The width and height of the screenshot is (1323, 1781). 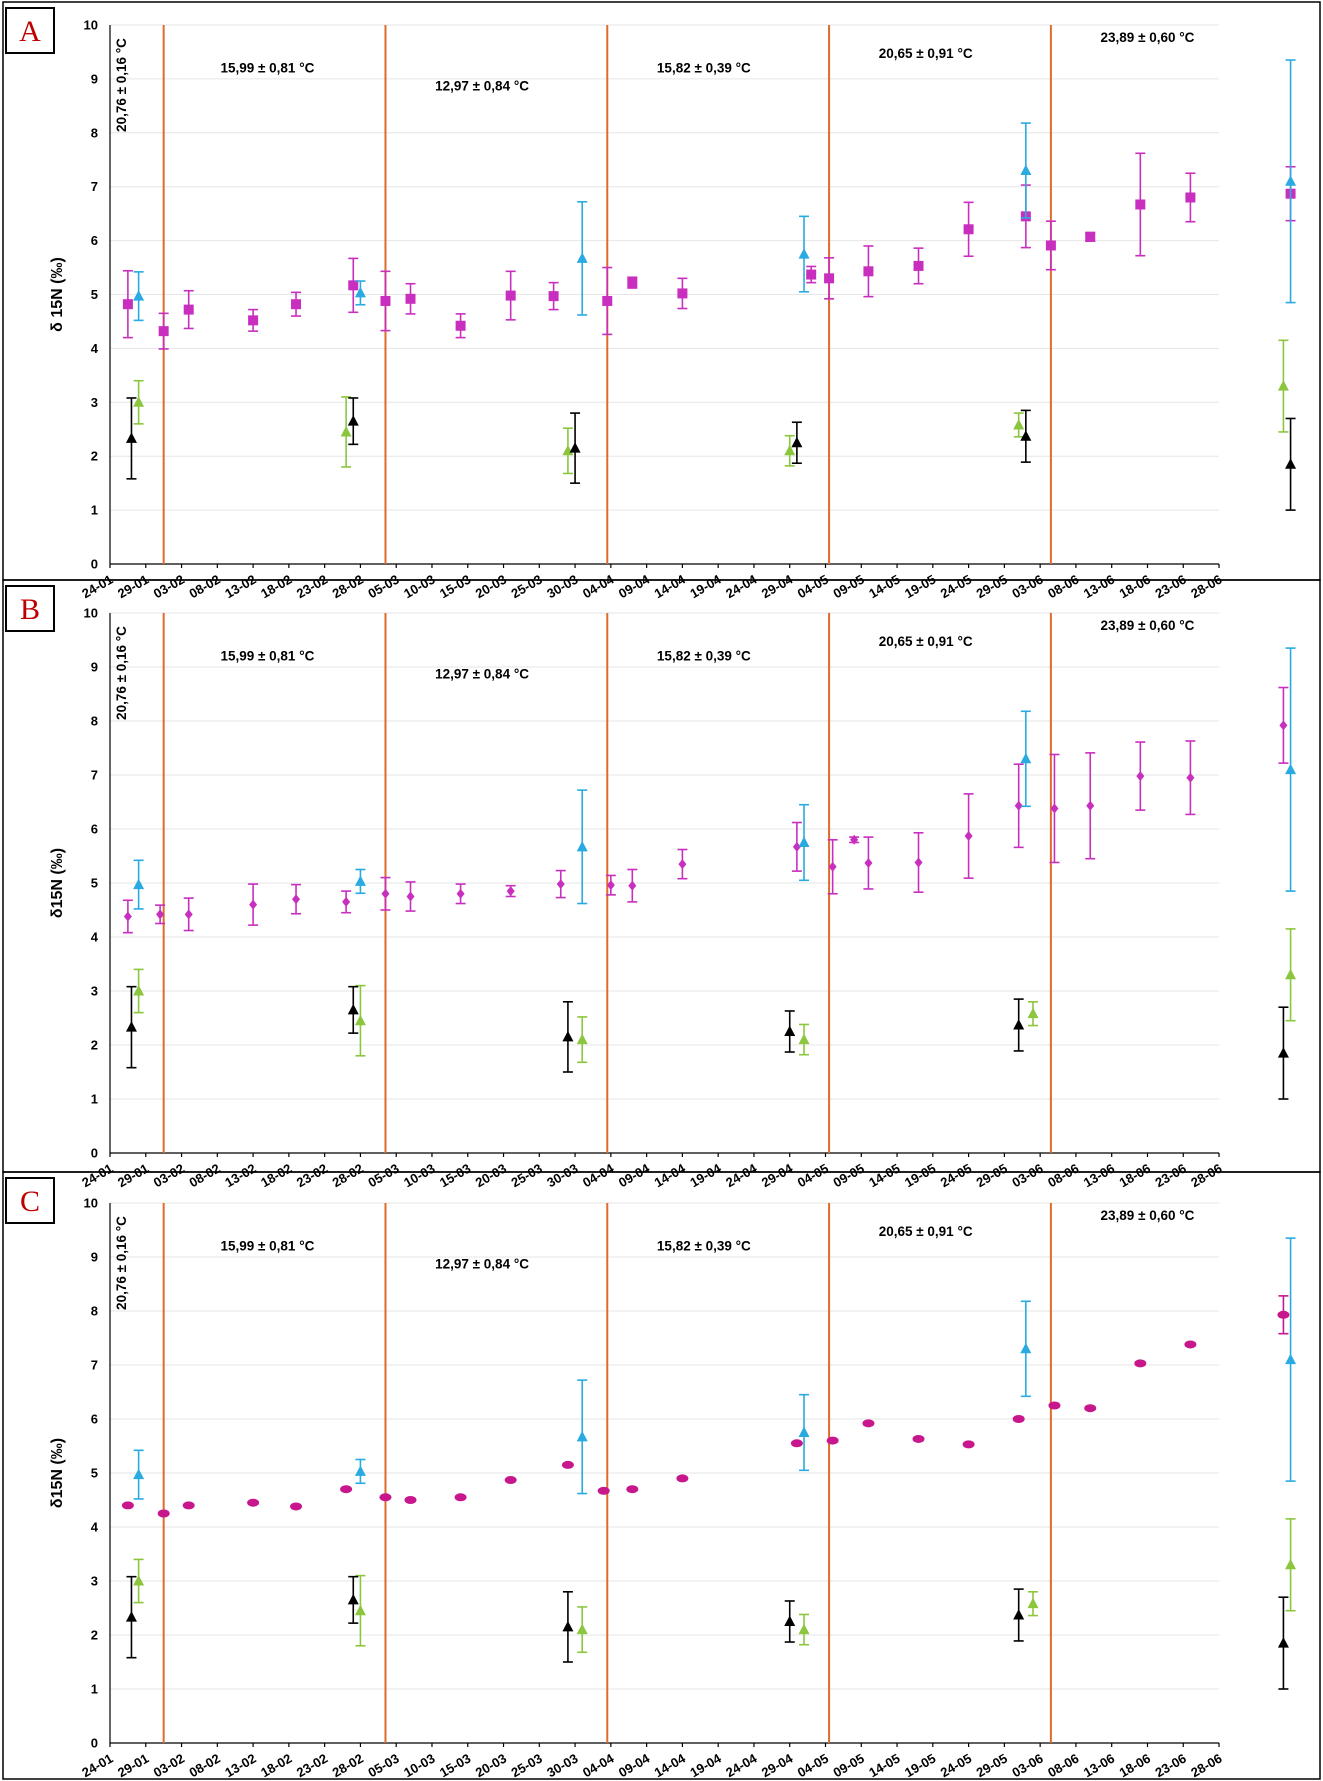 What do you see at coordinates (670, 1765) in the screenshot?
I see `x-tick-label: 14-04` at bounding box center [670, 1765].